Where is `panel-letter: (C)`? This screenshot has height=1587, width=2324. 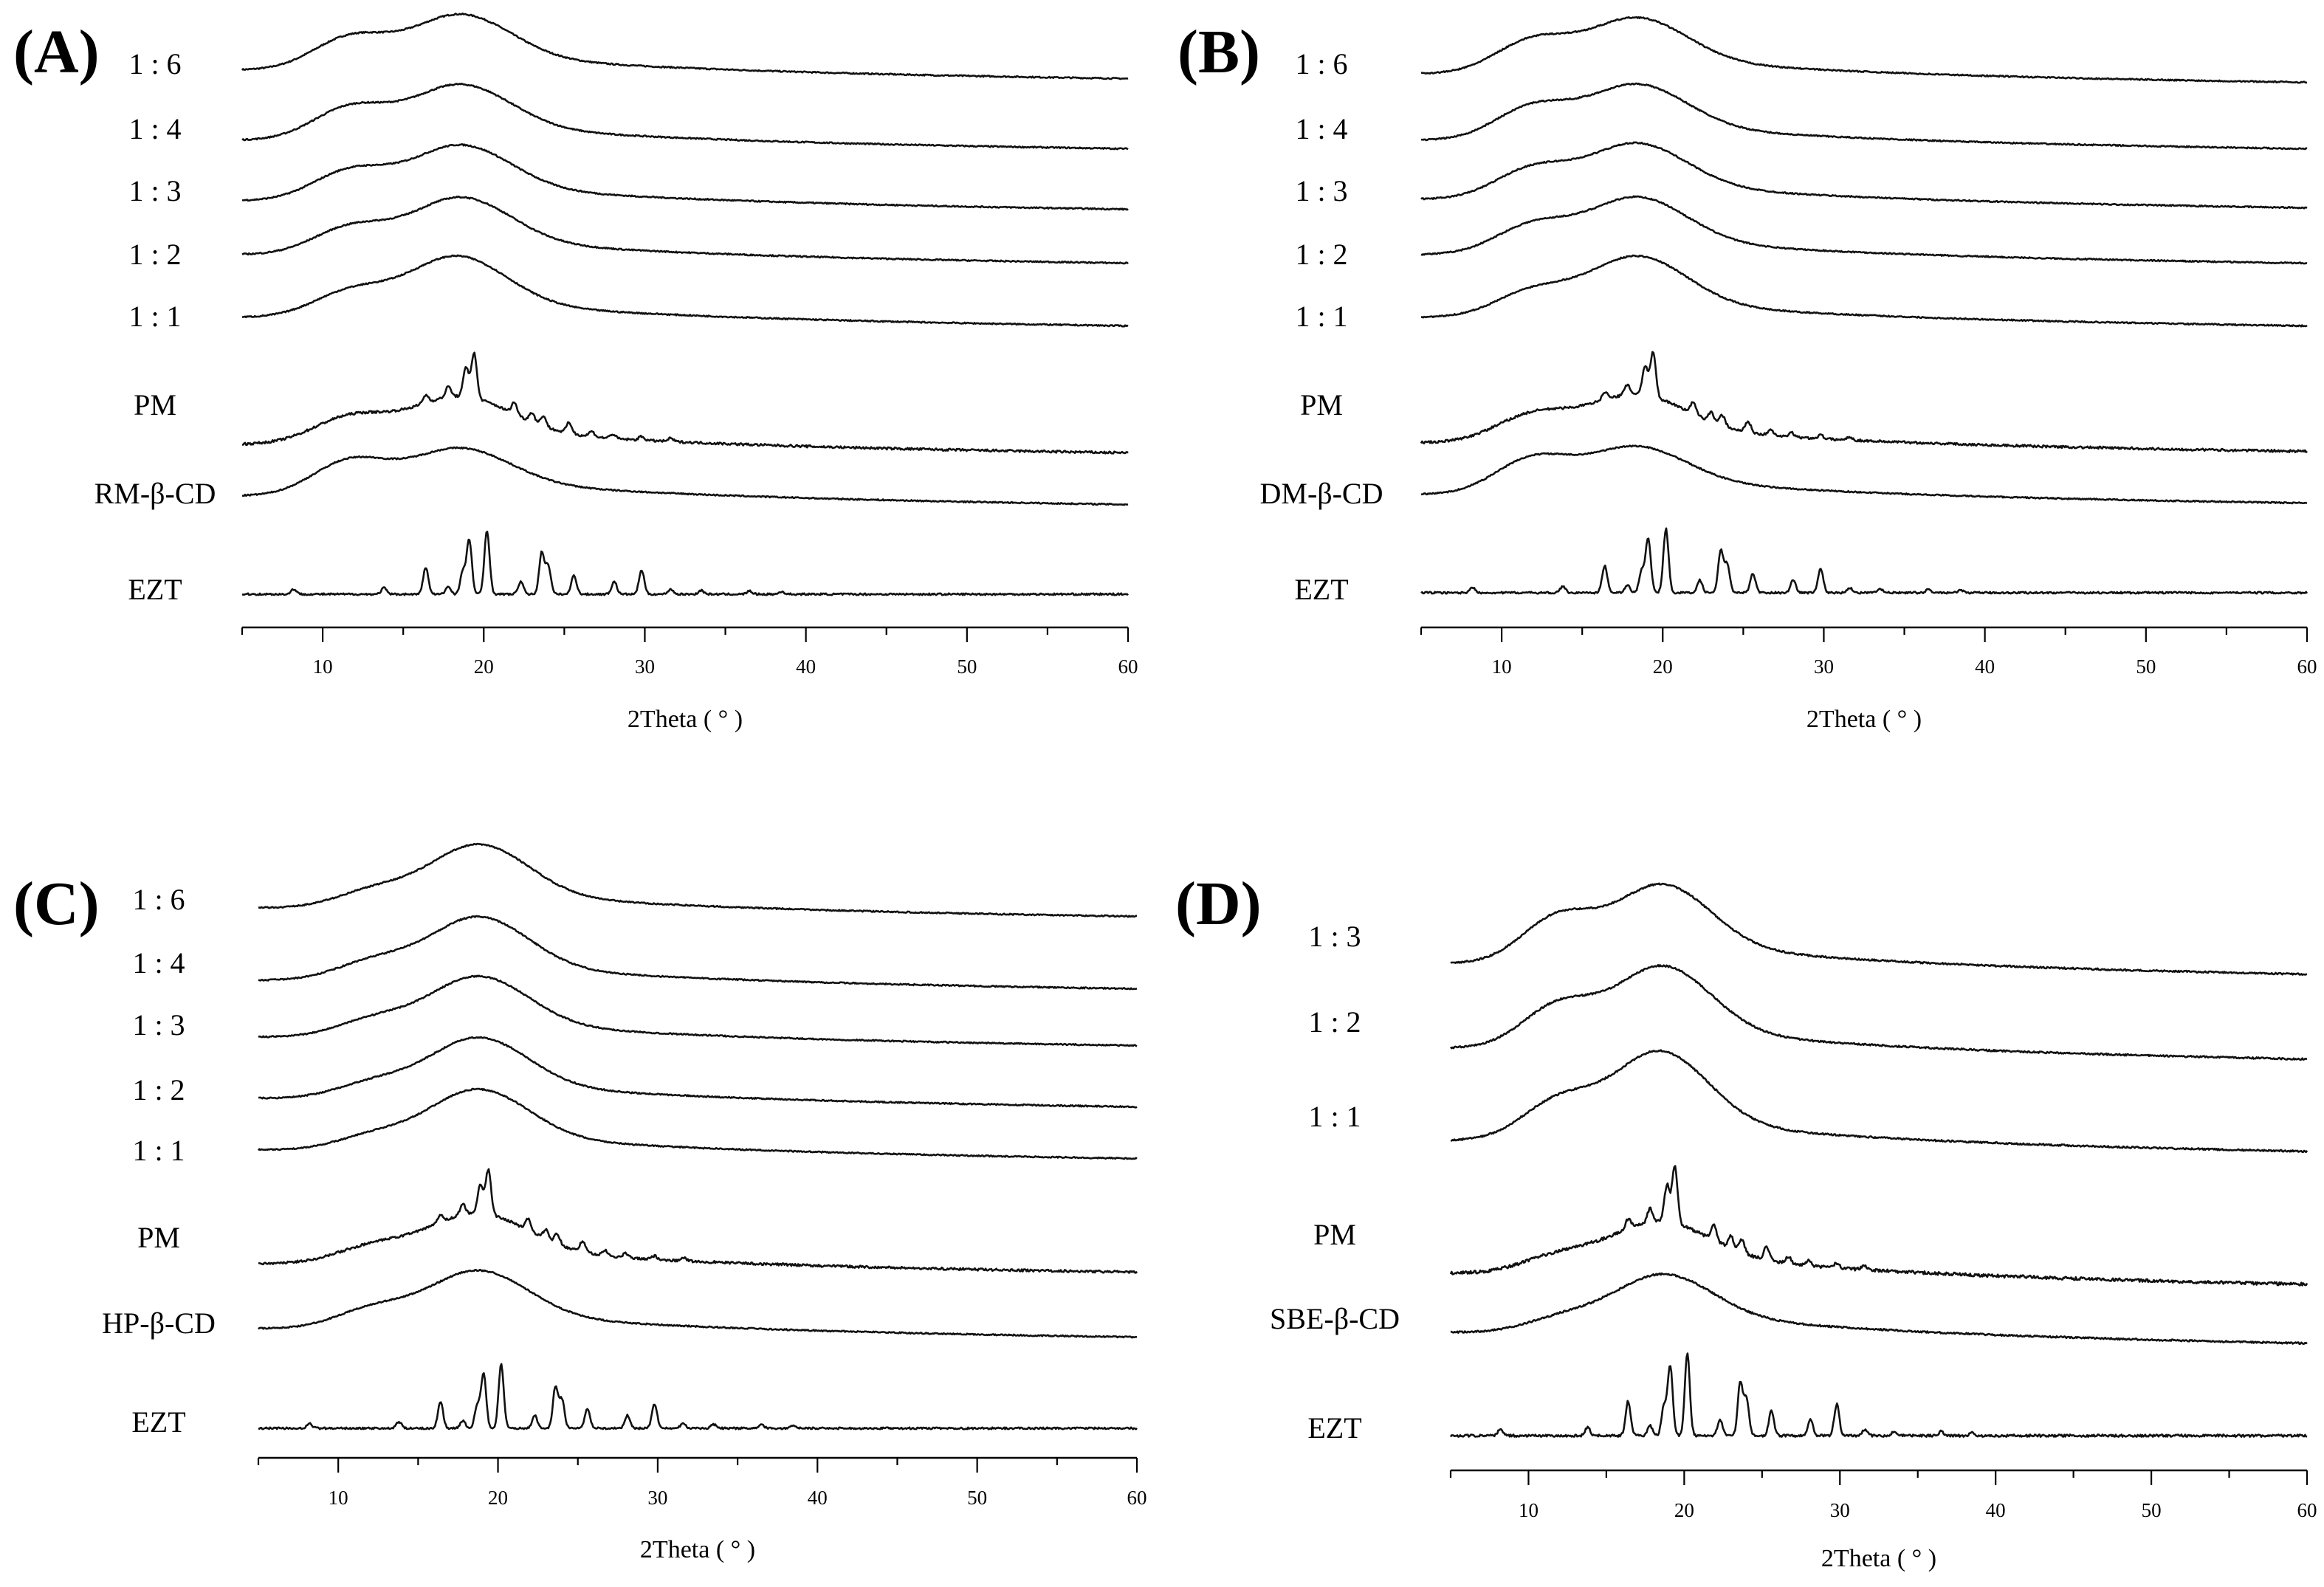
panel-letter: (C) is located at coordinates (56, 904).